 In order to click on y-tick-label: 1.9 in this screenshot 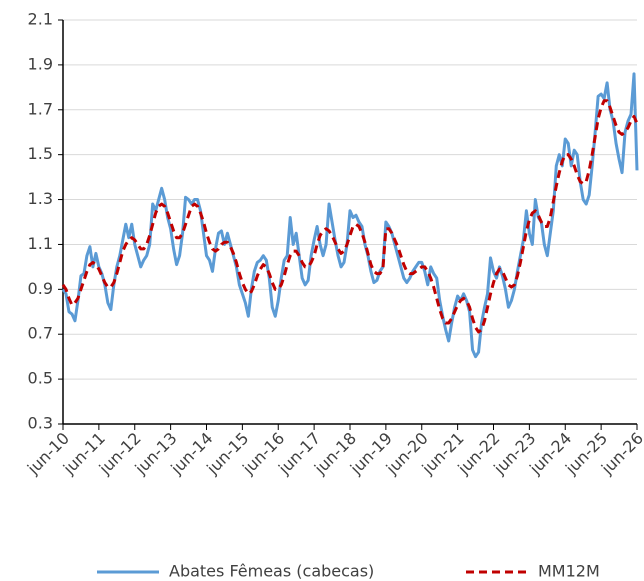, I will do `click(40, 63)`.